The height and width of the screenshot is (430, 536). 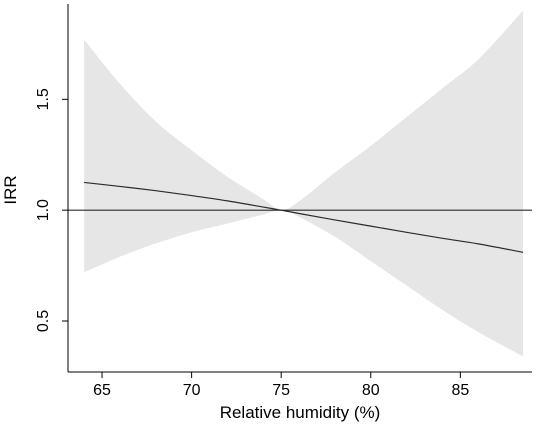 I want to click on x-tick-label: 85, so click(x=460, y=390).